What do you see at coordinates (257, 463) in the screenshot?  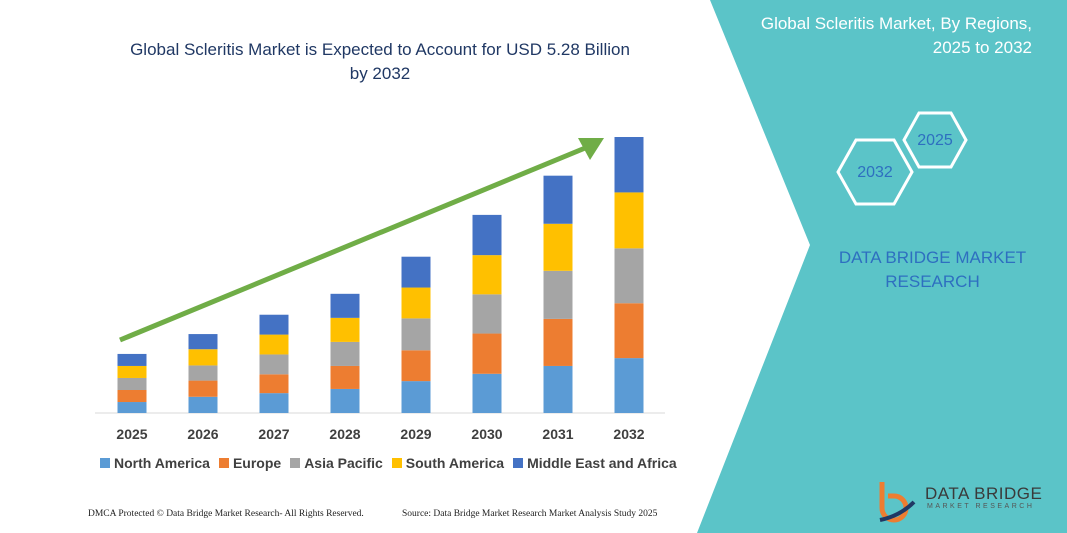 I see `legend-label: Europe` at bounding box center [257, 463].